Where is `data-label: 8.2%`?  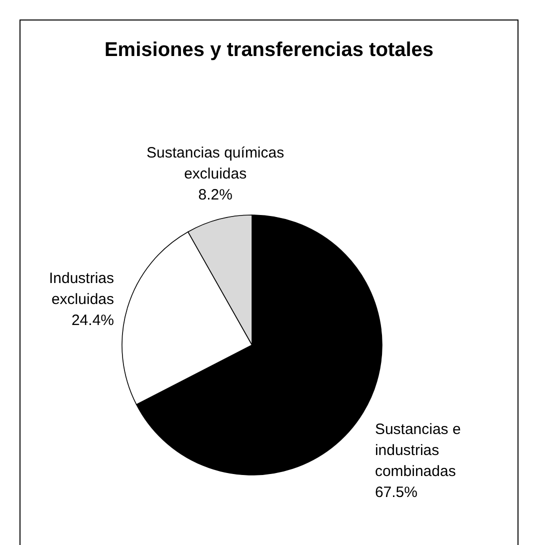 data-label: 8.2% is located at coordinates (215, 195).